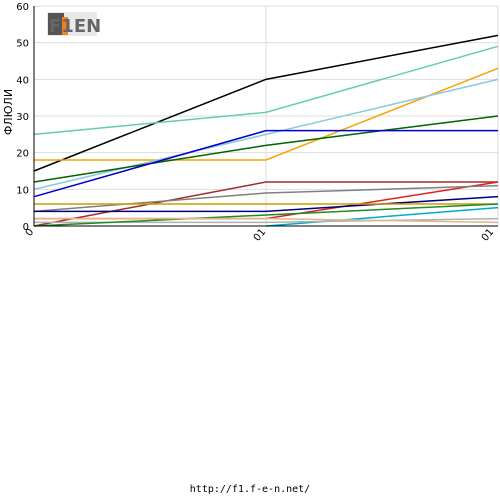 The height and width of the screenshot is (500, 500). I want to click on logo-accent, so click(65, 26).